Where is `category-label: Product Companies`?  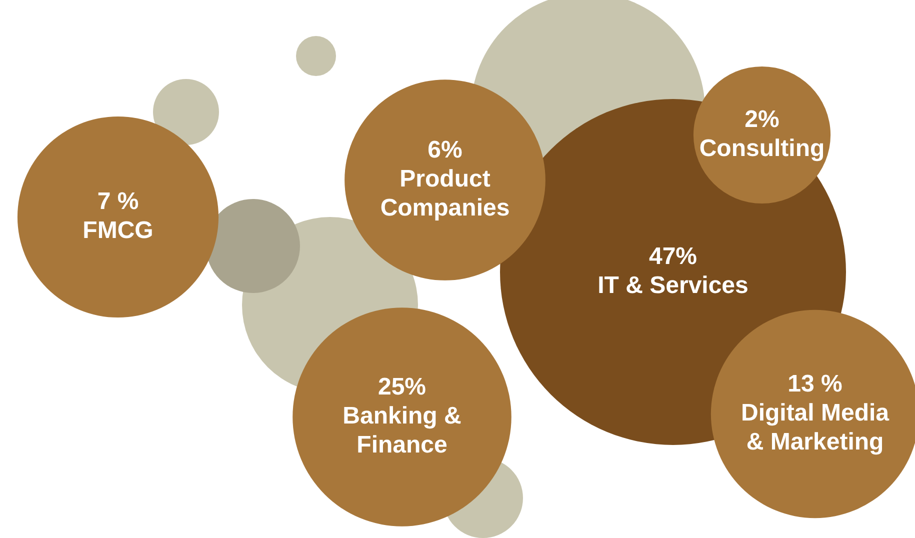 category-label: Product Companies is located at coordinates (445, 194).